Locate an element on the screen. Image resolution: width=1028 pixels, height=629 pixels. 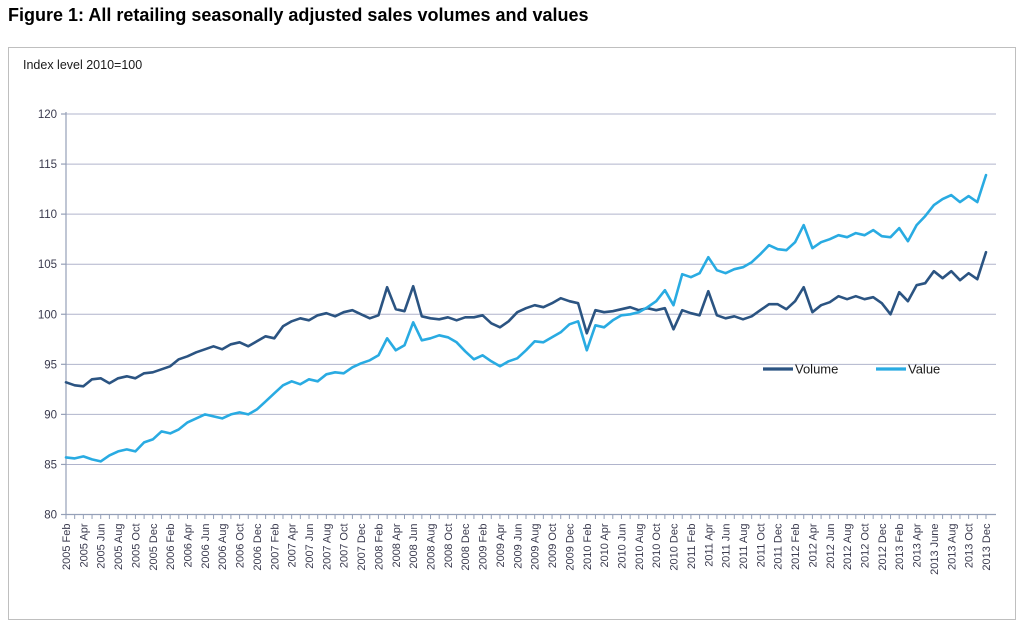
x-tick-label: 2007 Jun is located at coordinates (310, 546).